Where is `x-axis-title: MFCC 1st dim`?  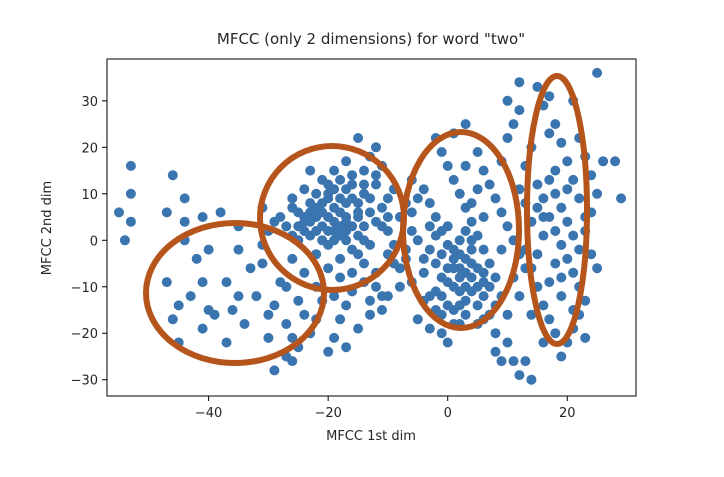
x-axis-title: MFCC 1st dim is located at coordinates (371, 436).